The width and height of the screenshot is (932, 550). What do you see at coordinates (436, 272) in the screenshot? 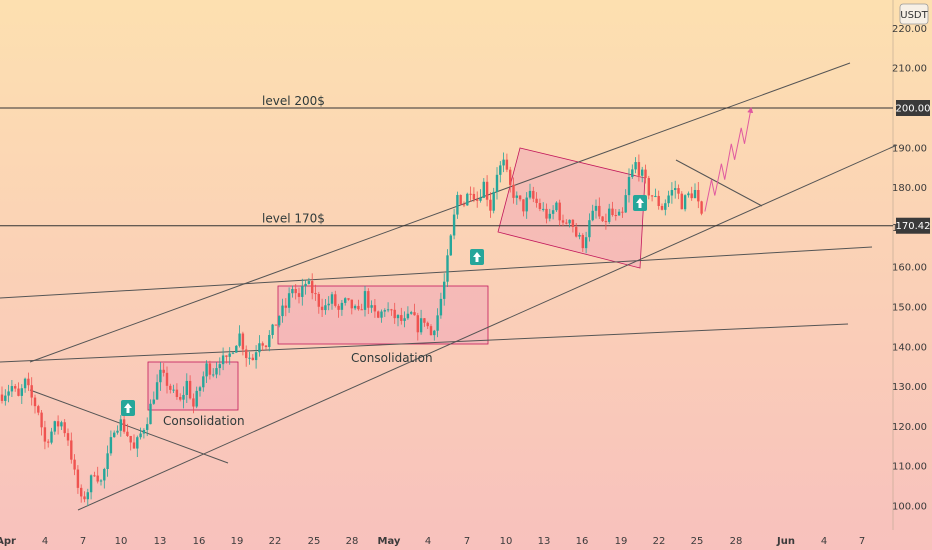
I see `support-trendline` at bounding box center [436, 272].